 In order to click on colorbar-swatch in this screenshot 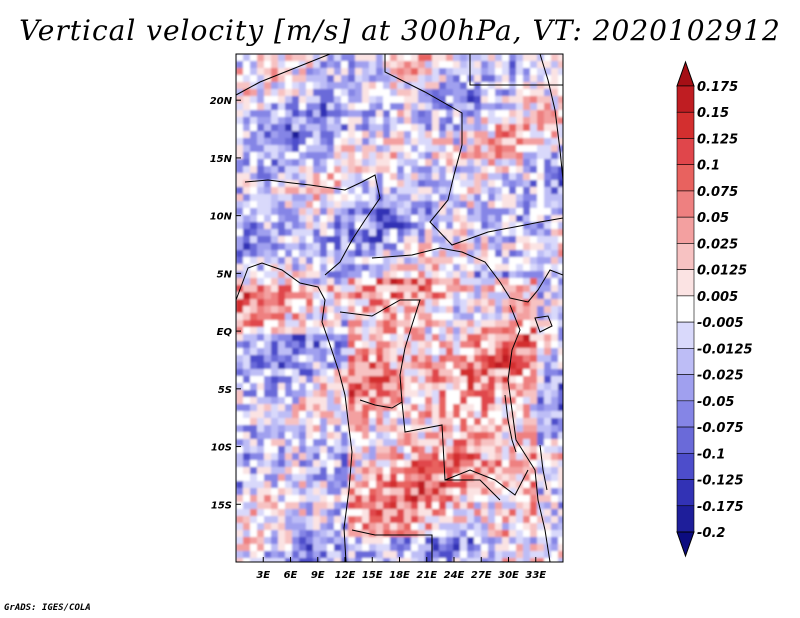, I will do `click(685, 440)`.